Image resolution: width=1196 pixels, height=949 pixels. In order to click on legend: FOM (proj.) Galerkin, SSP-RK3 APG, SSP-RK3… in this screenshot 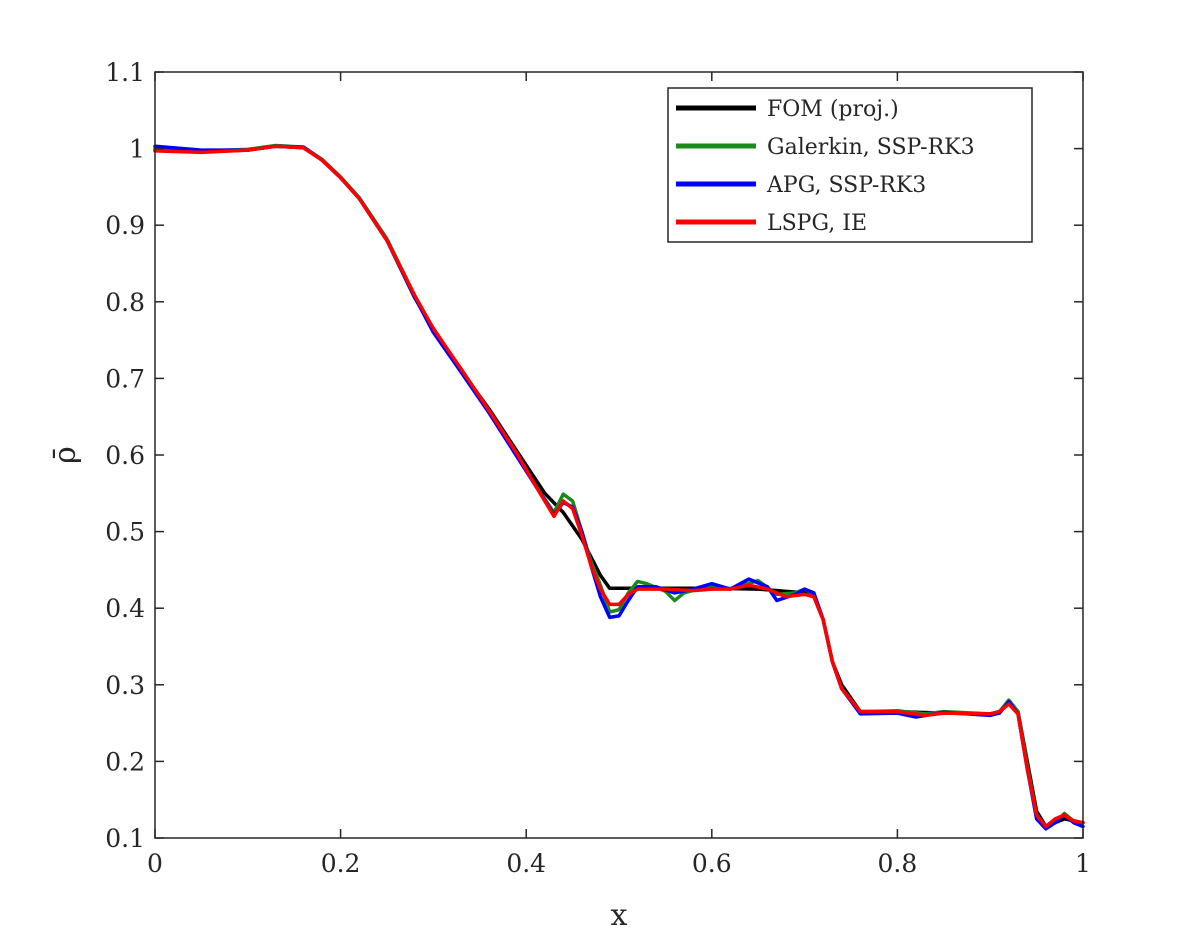, I will do `click(850, 165)`.